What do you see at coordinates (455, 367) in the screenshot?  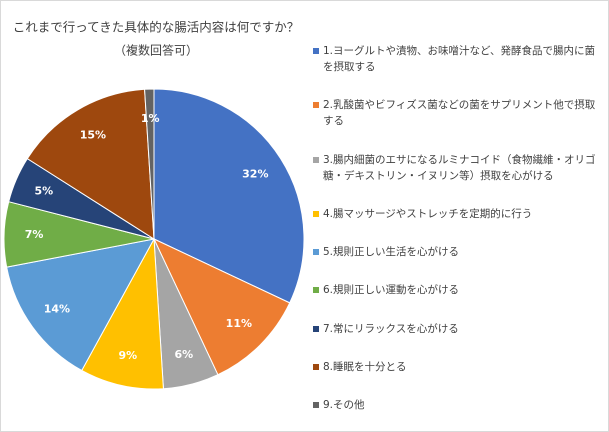 I see `legend-item: 8.睡眠を十分とる` at bounding box center [455, 367].